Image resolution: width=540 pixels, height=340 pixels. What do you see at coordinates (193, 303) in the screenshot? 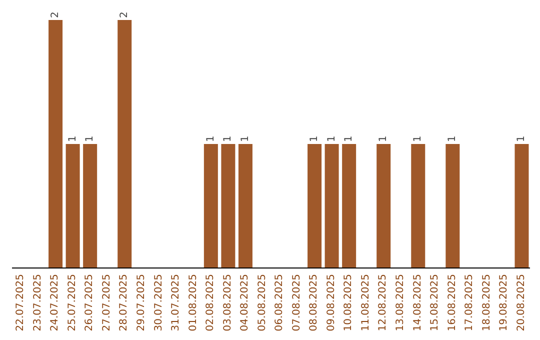
I see `x-tick-label: 01.08.2025` at bounding box center [193, 303].